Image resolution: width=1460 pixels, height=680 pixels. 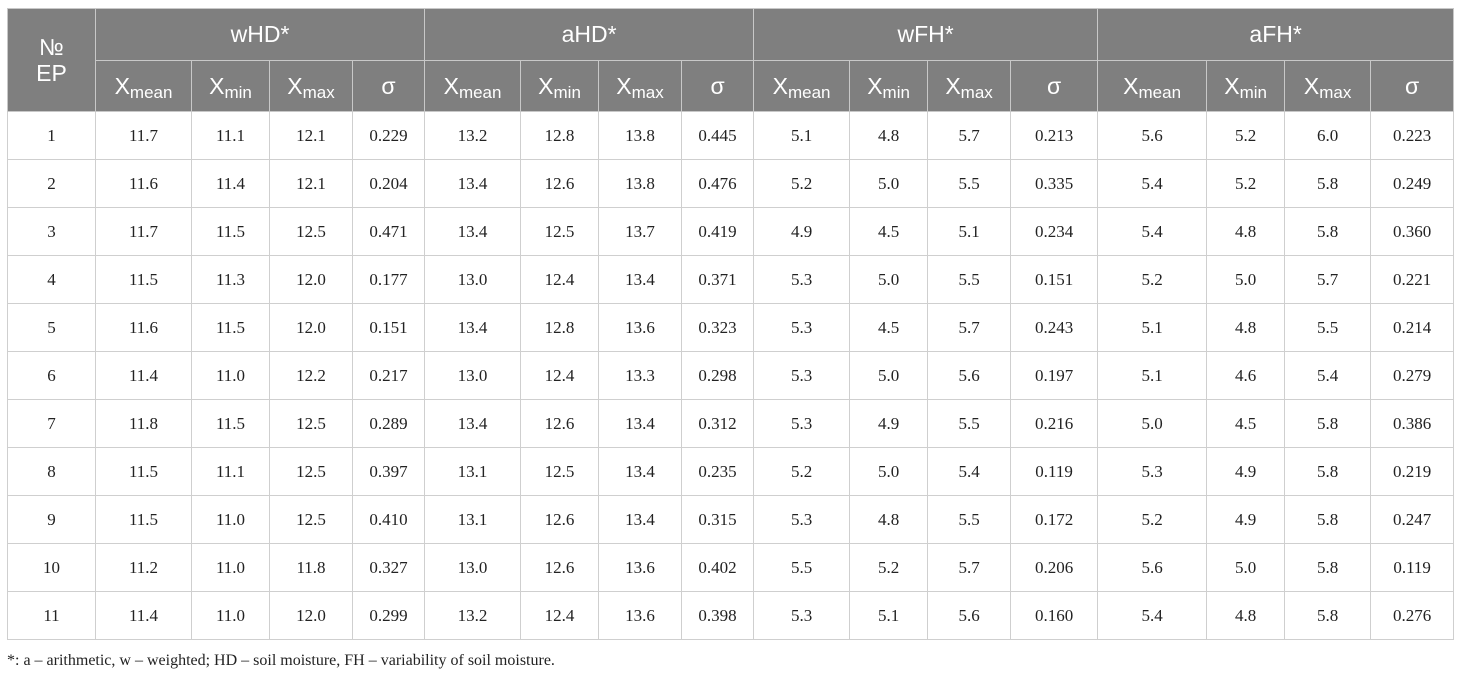 I want to click on header-group: aFH*, so click(x=1276, y=34).